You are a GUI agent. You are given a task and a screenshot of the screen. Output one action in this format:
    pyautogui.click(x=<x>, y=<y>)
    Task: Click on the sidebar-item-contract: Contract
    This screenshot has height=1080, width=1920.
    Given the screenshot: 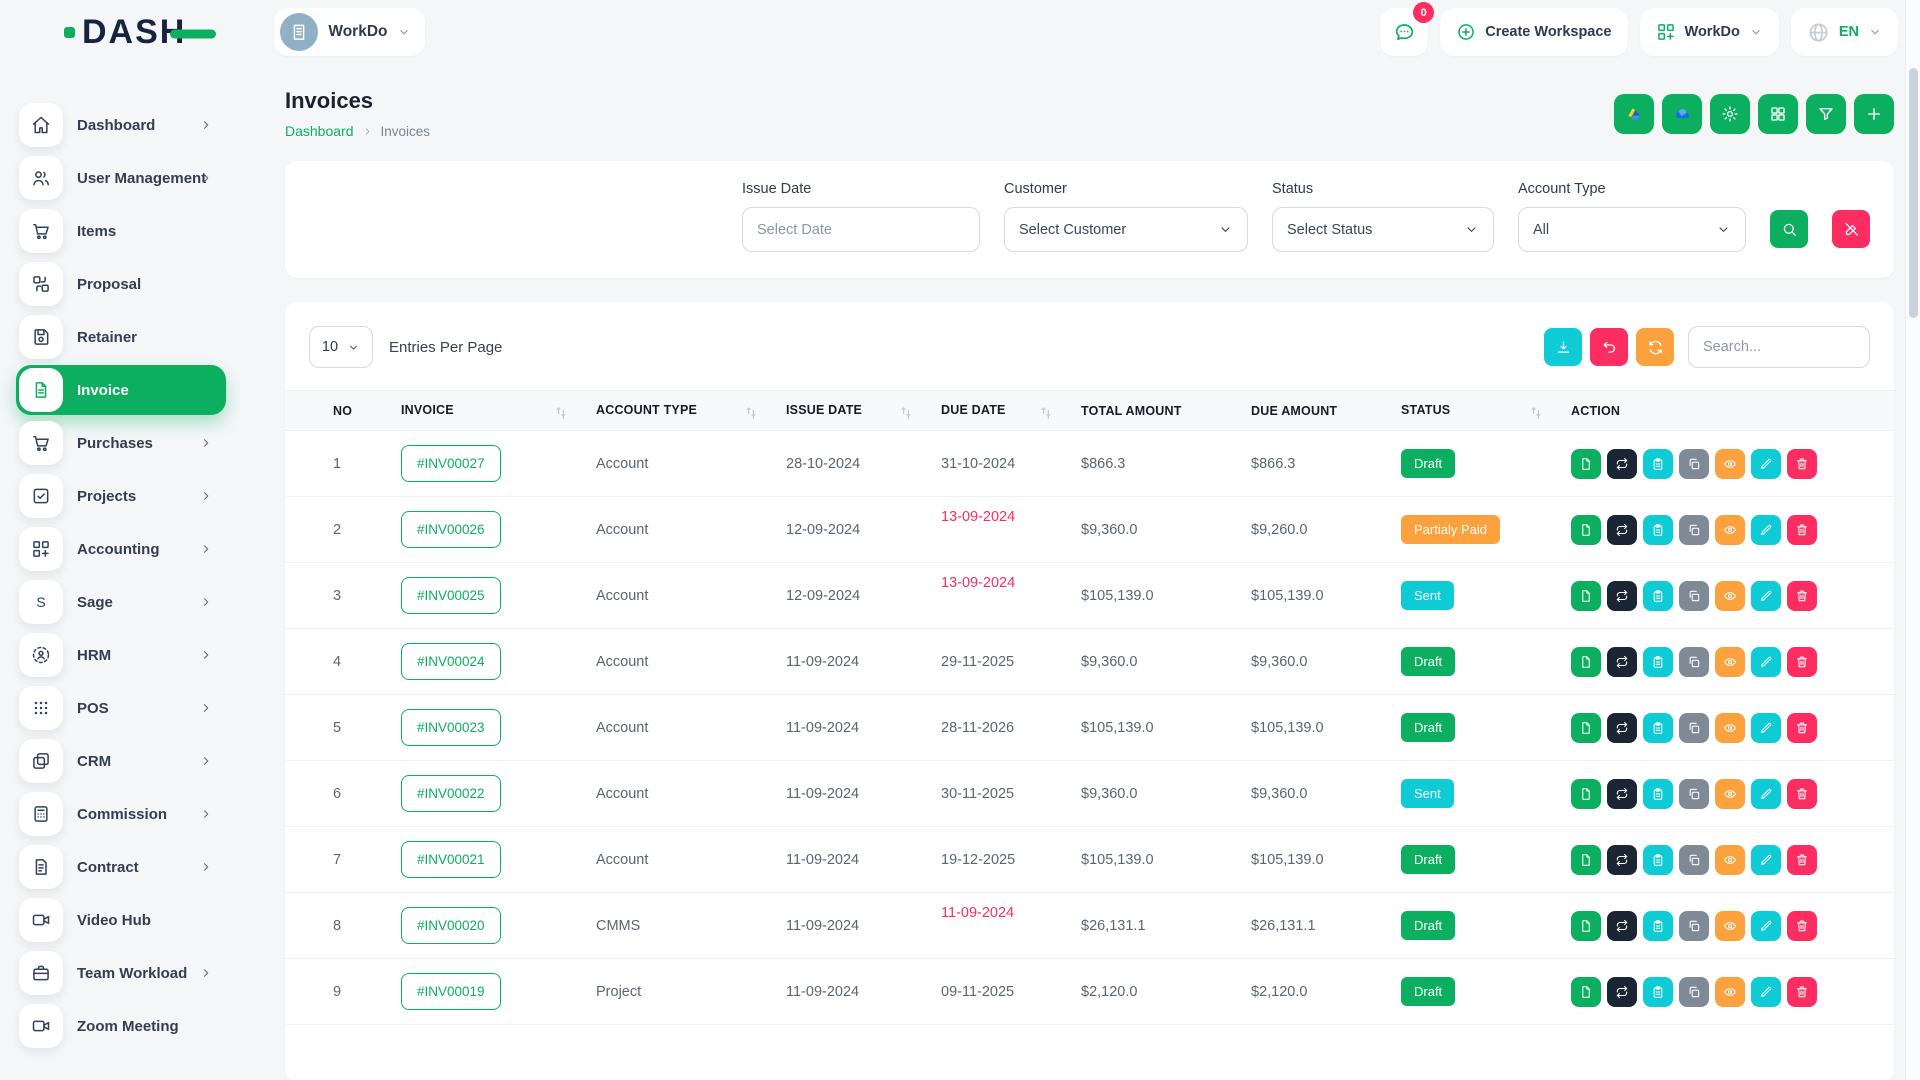 What is the action you would take?
    pyautogui.click(x=121, y=867)
    